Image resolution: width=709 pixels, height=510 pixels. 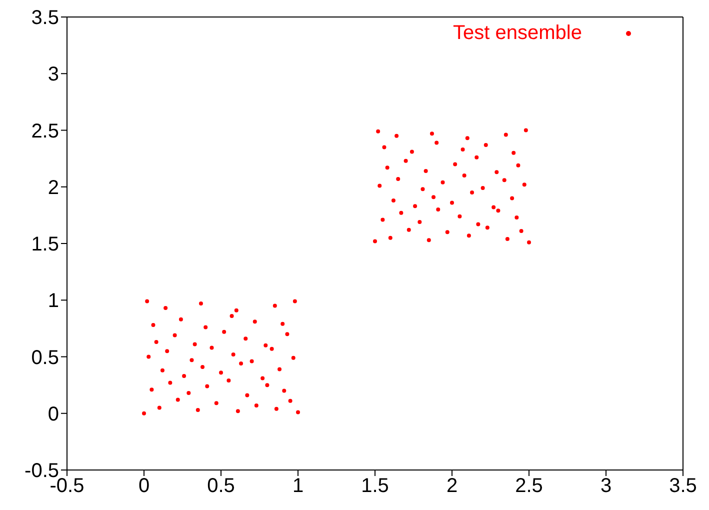 I want to click on y-tick-label: 2, so click(x=53, y=187).